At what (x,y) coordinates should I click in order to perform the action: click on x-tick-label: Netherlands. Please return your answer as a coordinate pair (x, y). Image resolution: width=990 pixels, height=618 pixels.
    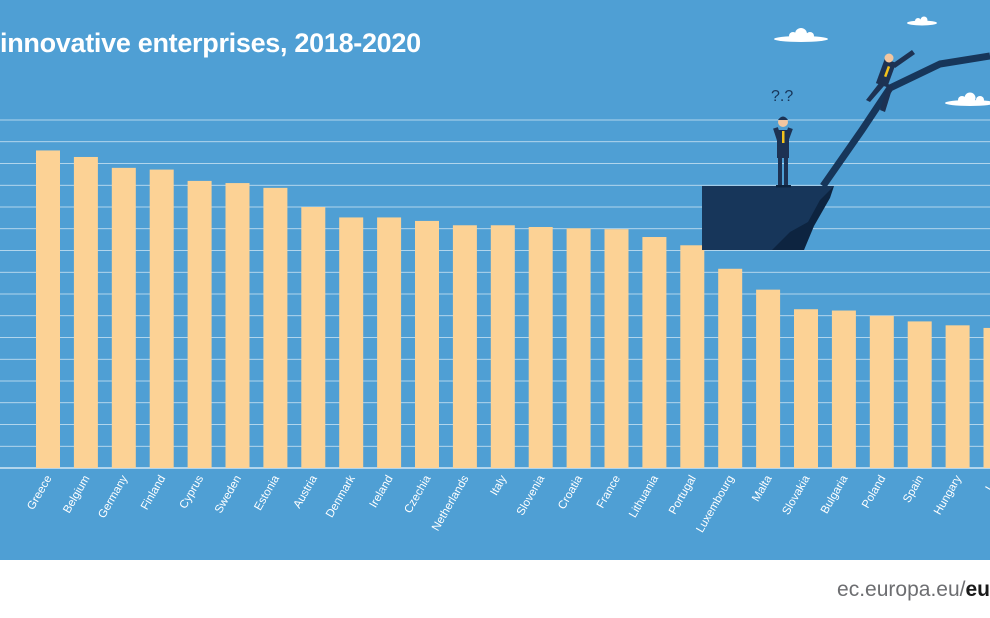
    Looking at the image, I should click on (451, 503).